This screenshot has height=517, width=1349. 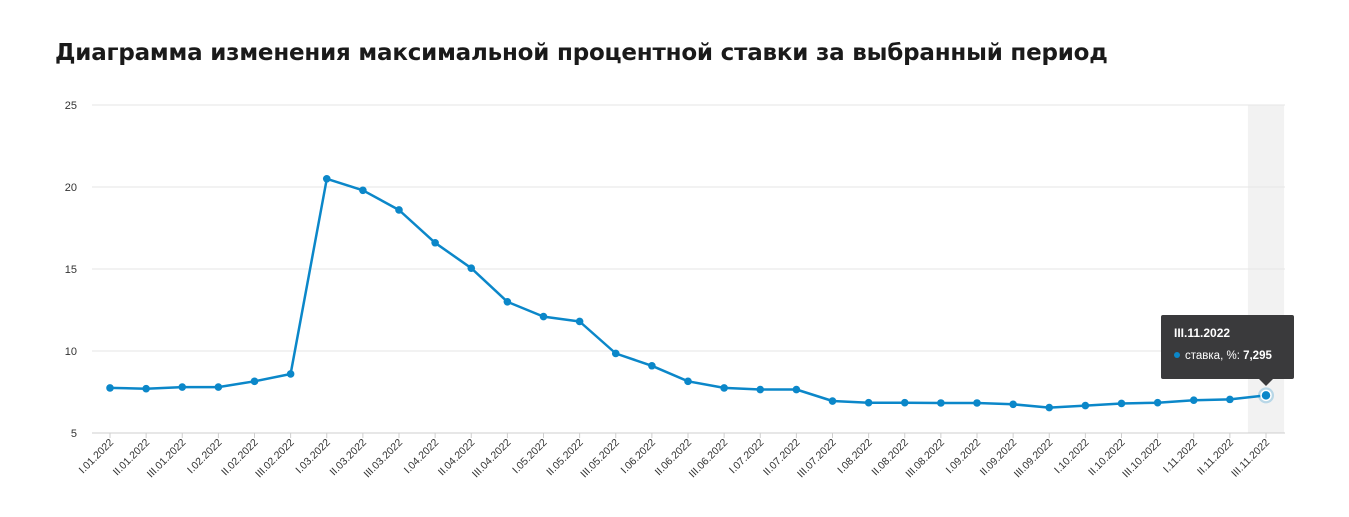 What do you see at coordinates (1212, 356) in the screenshot?
I see `tooltip-series-label: ставка, %:` at bounding box center [1212, 356].